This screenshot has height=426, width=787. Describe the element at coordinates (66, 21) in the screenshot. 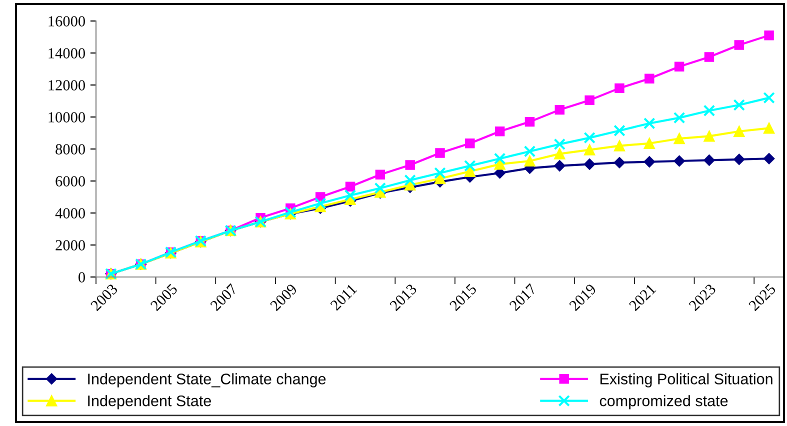

I see `y-tick-label: 16000` at that location.